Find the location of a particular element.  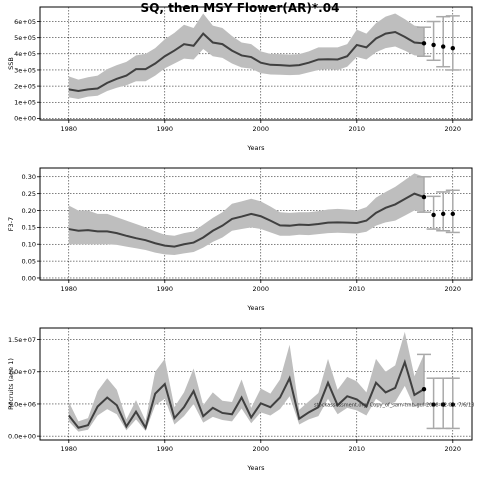

y-tick-label: 0.0e+00 is located at coordinates (22, 436).